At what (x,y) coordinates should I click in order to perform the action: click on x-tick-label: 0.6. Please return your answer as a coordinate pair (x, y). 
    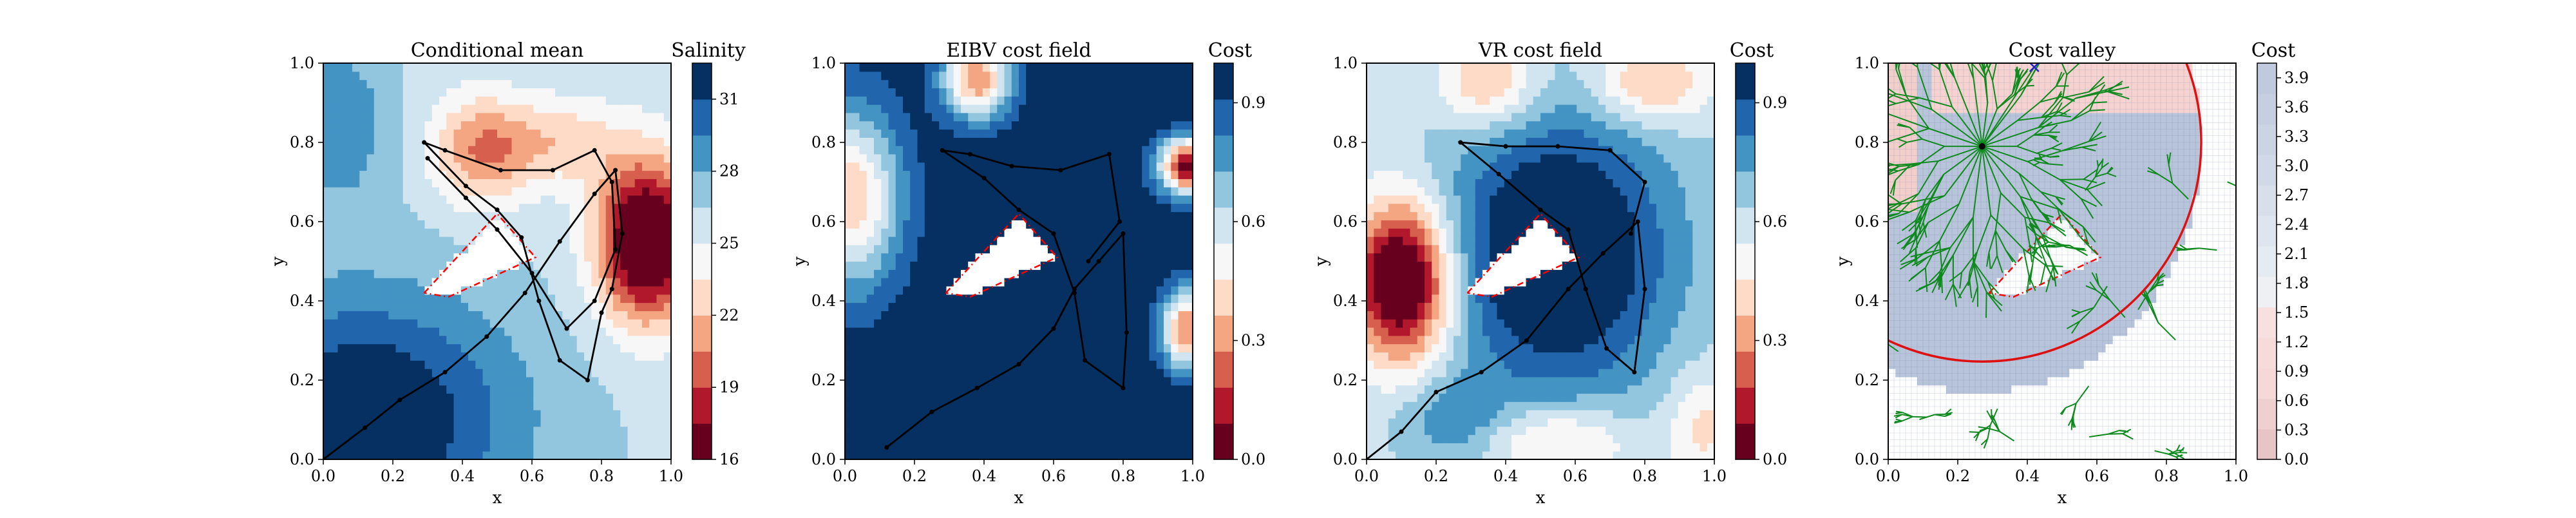
    Looking at the image, I should click on (1053, 476).